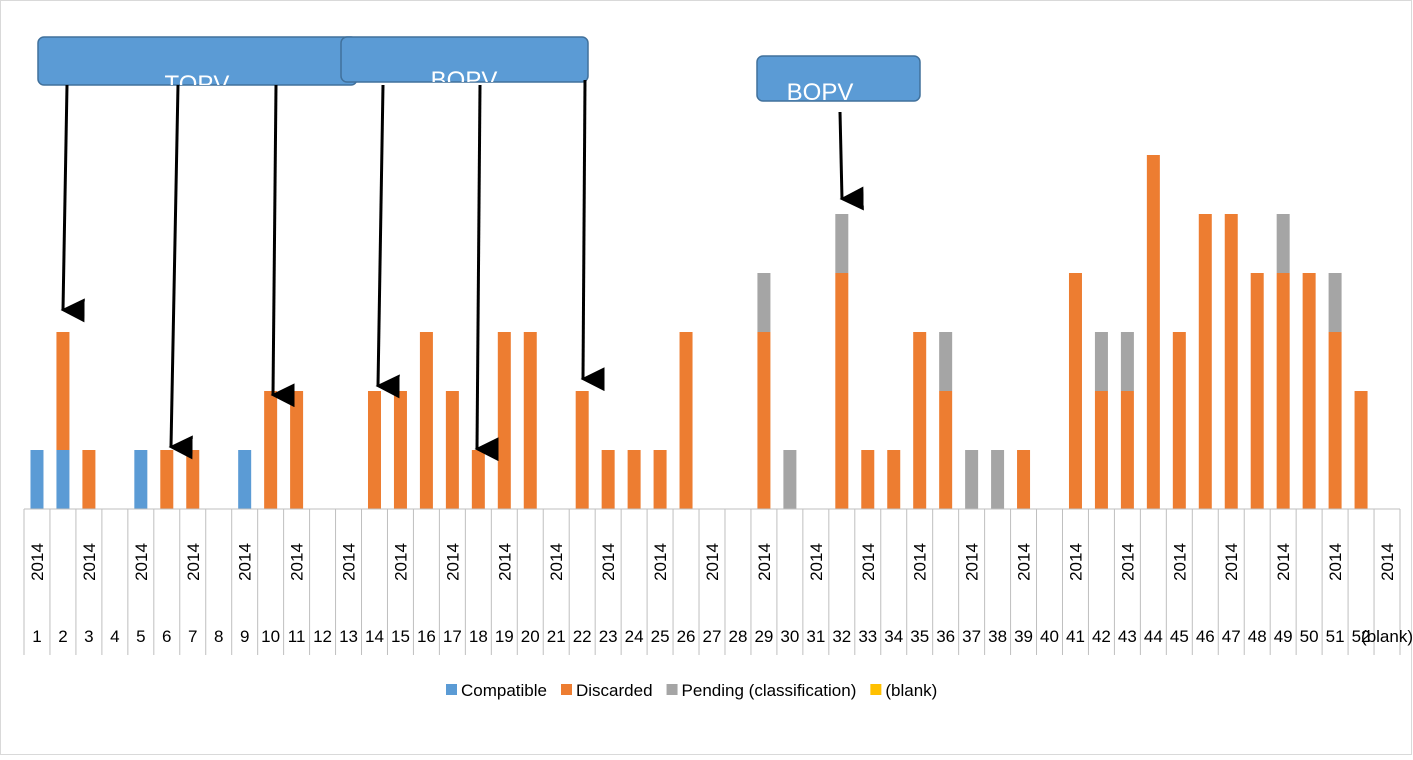  What do you see at coordinates (867, 636) in the screenshot?
I see `x-tick-label: 33` at bounding box center [867, 636].